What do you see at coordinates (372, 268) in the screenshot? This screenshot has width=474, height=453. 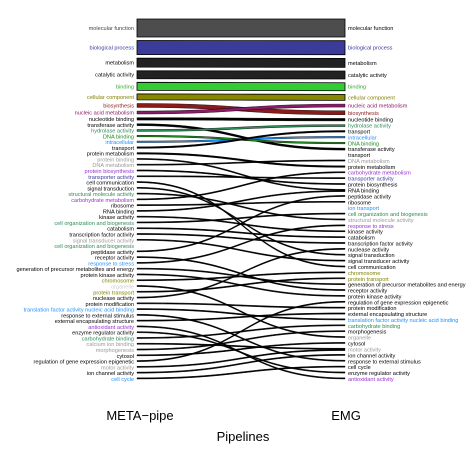 I see `right-term-label-33: cell communication` at bounding box center [372, 268].